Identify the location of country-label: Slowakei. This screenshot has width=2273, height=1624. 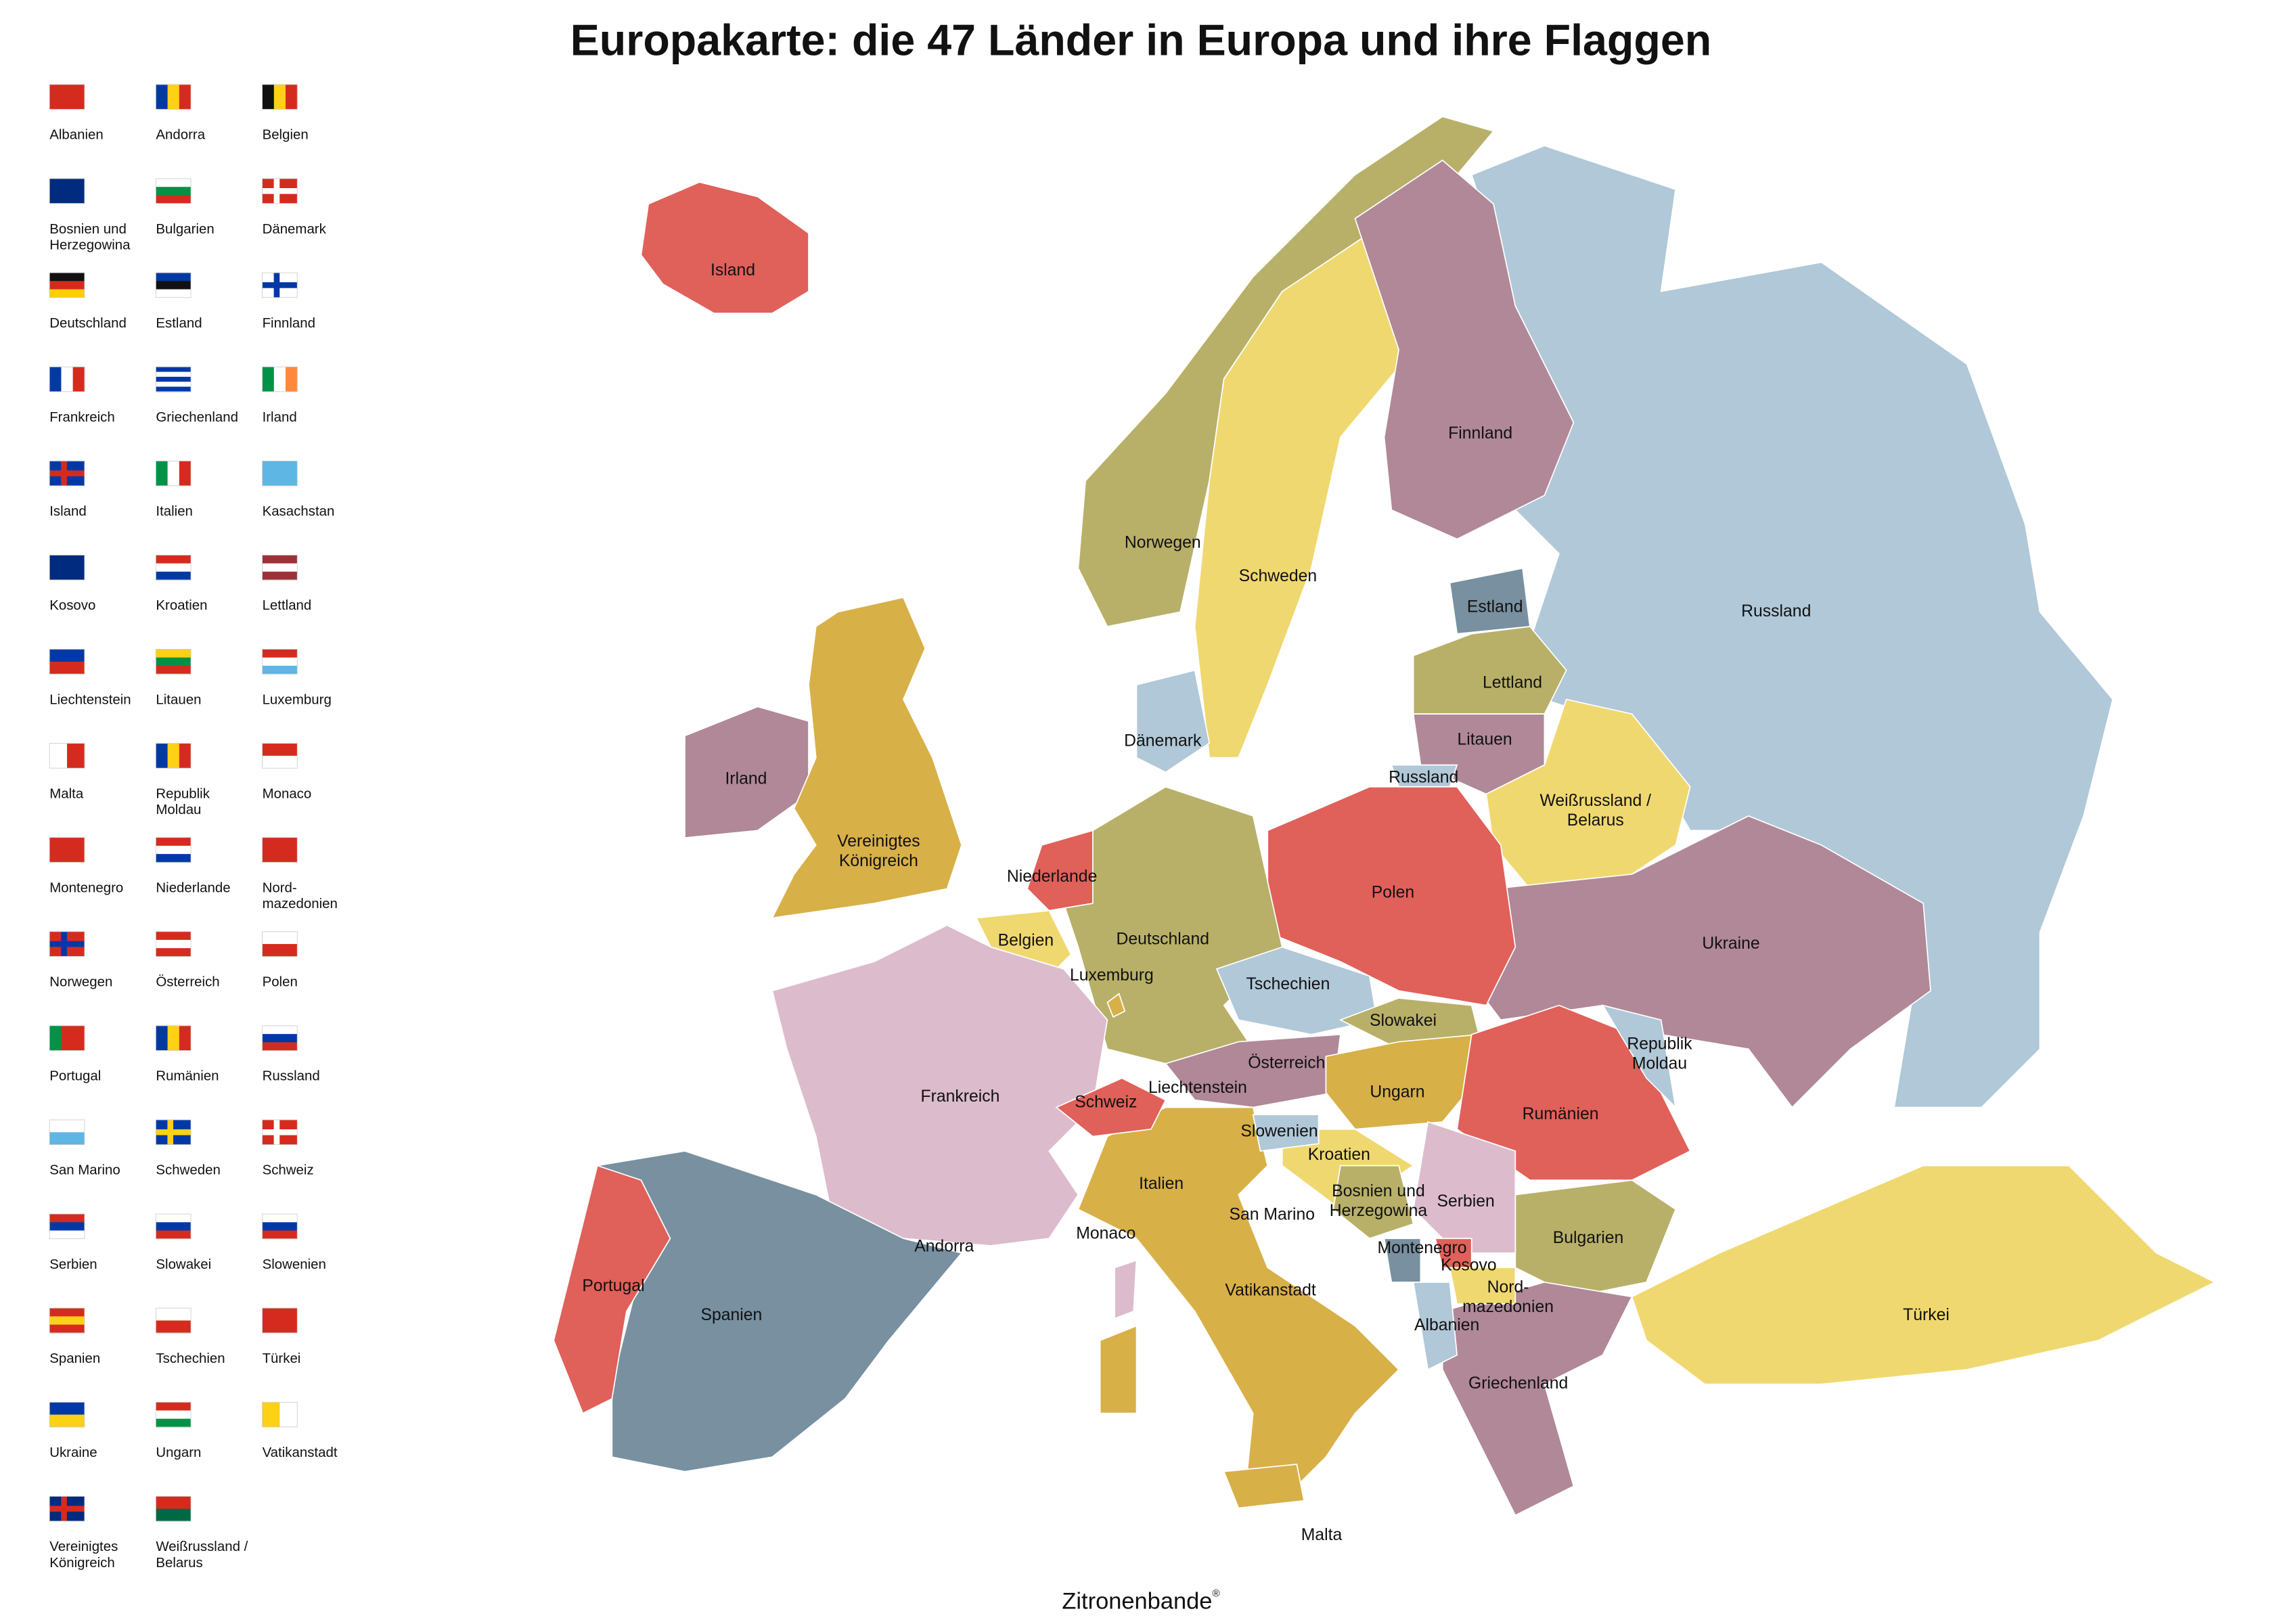
(1403, 1021).